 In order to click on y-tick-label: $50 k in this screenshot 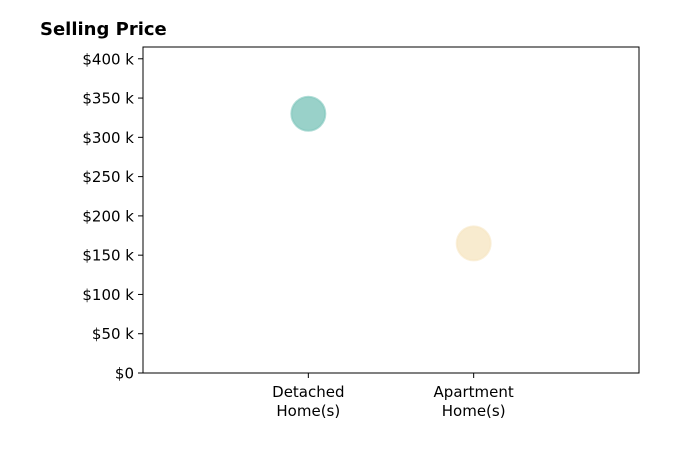, I will do `click(113, 334)`.